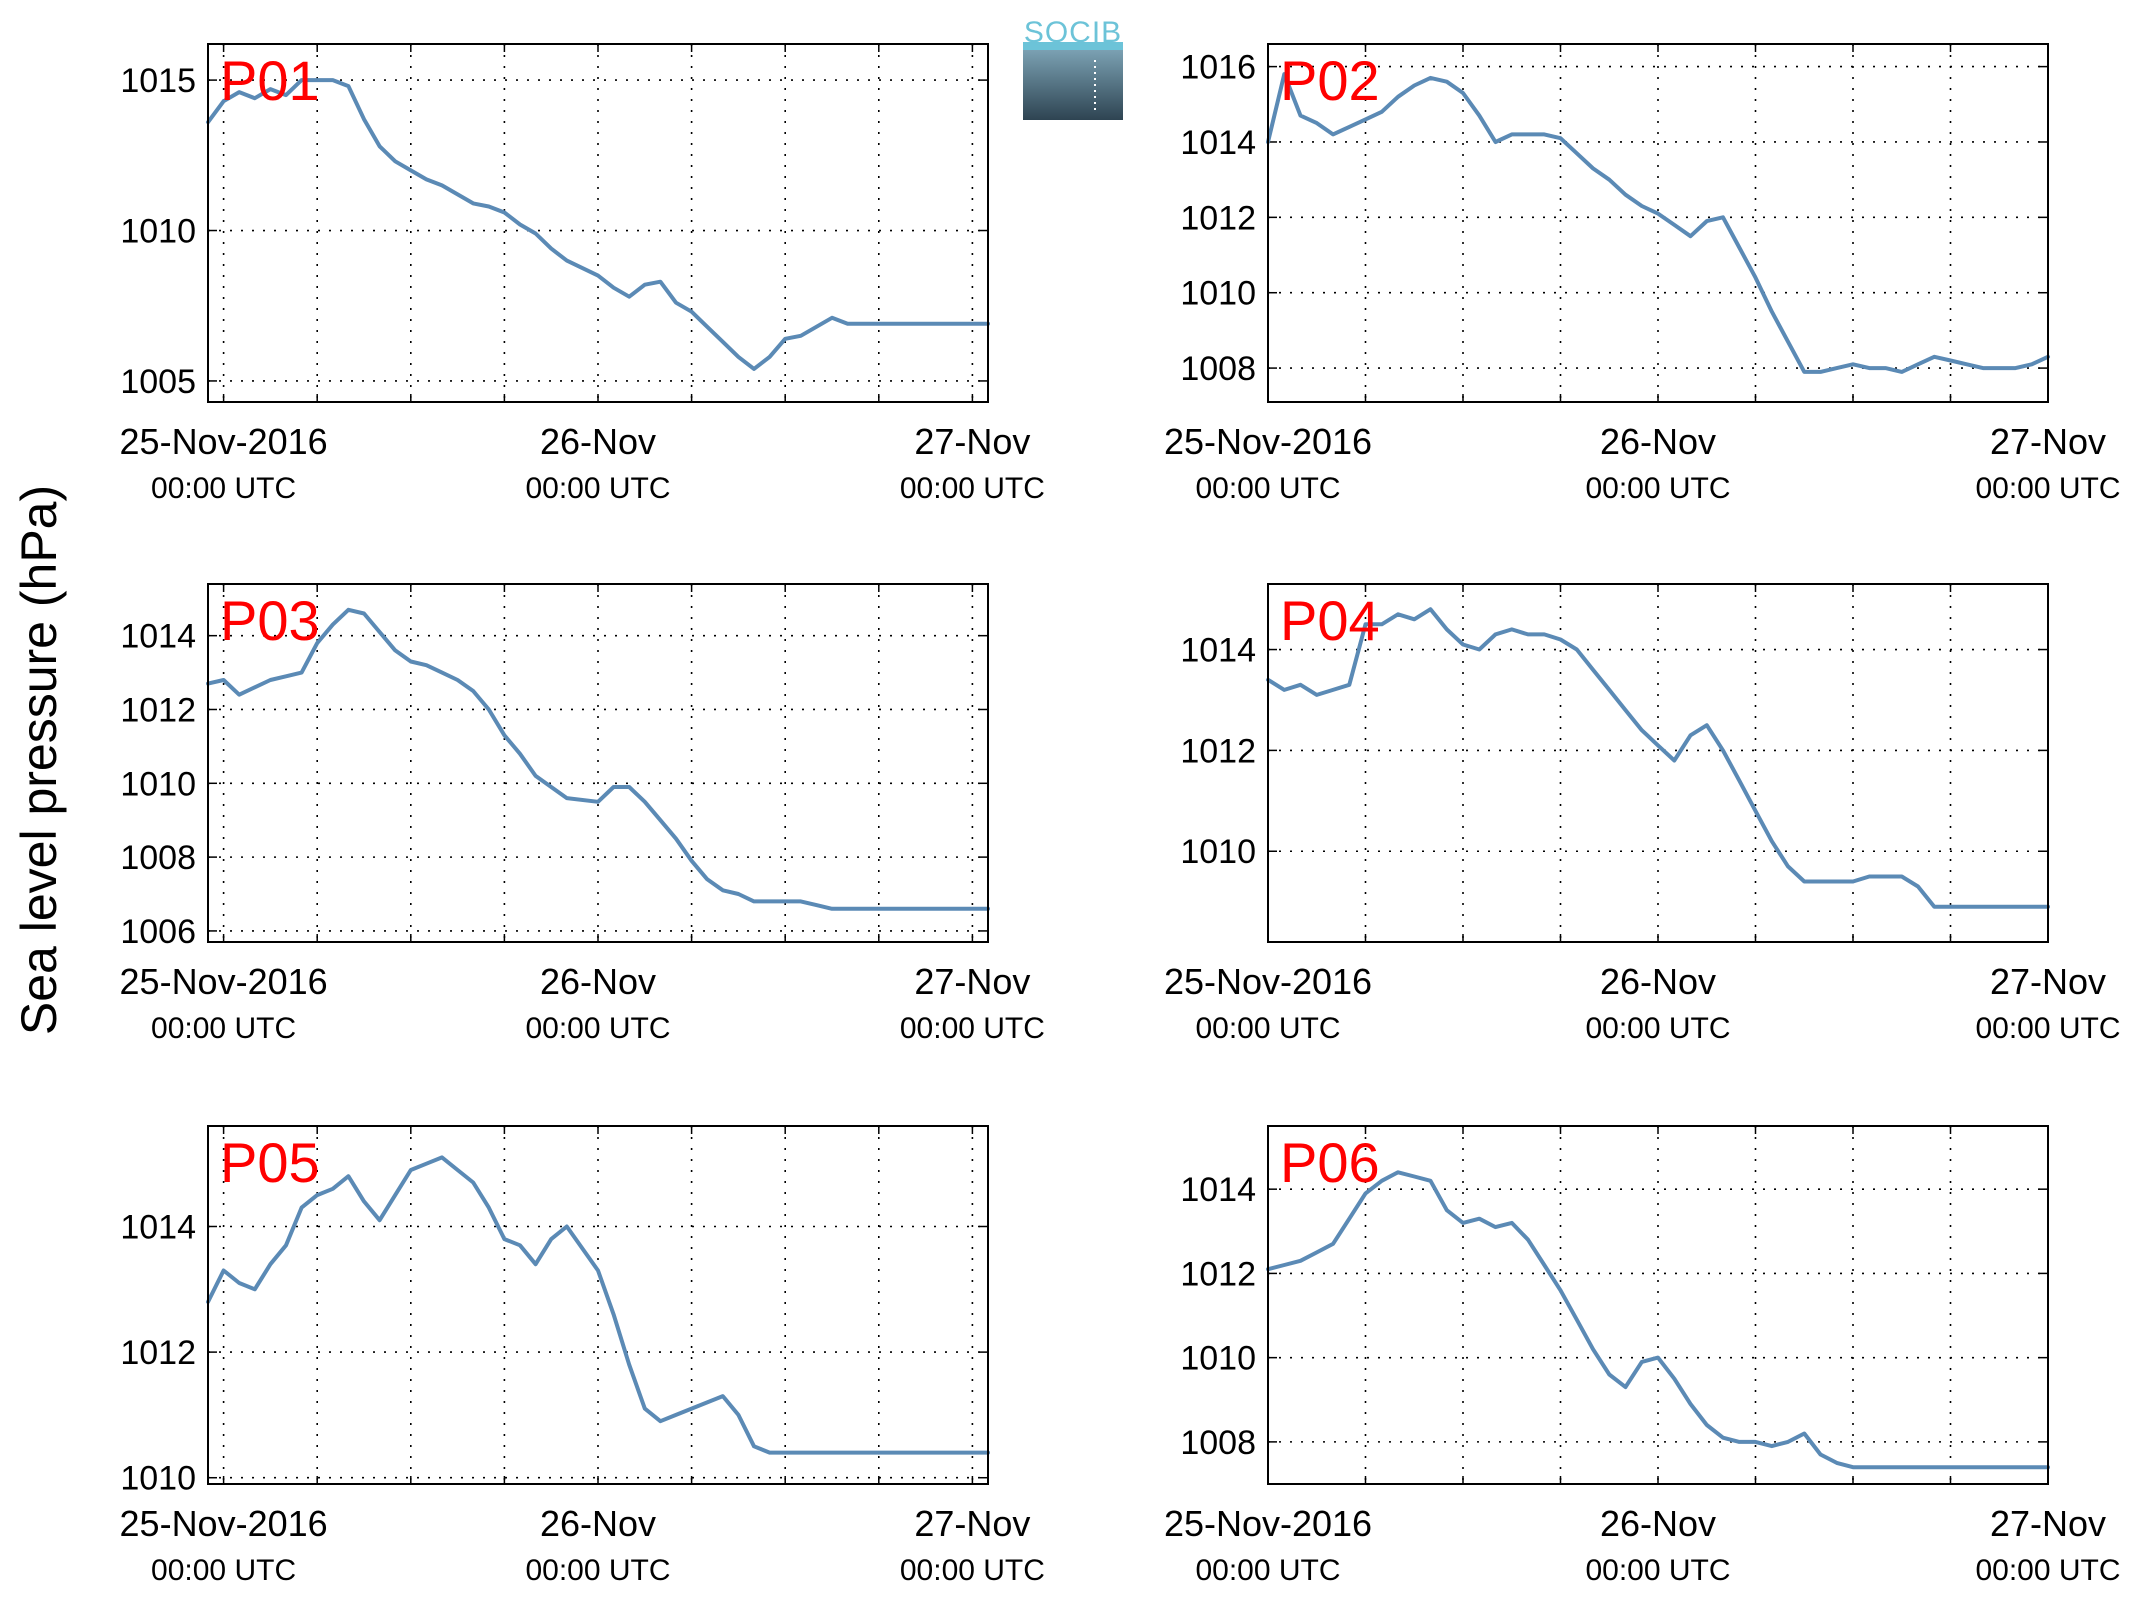  What do you see at coordinates (39, 760) in the screenshot?
I see `y-axis-label: Sea level pressure (hPa)` at bounding box center [39, 760].